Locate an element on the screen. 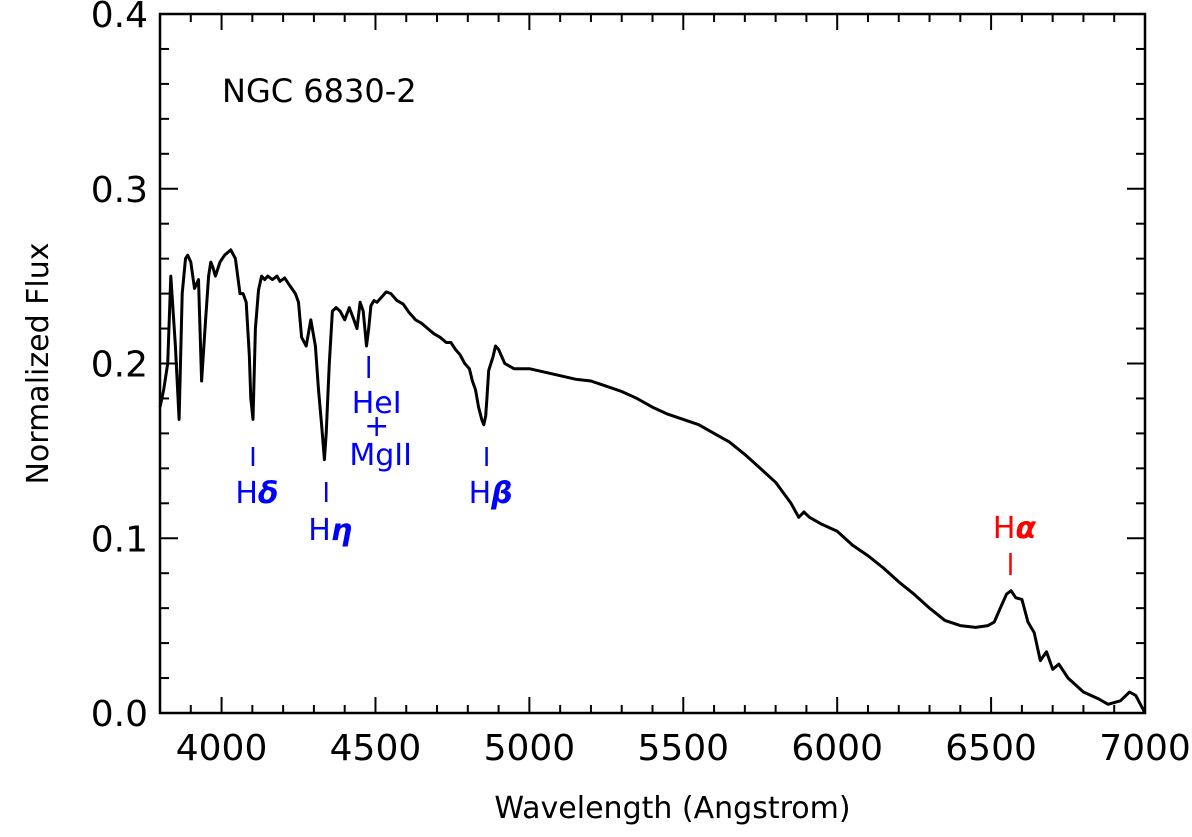 The height and width of the screenshot is (837, 1192). line-marker-label: HeI is located at coordinates (377, 403).